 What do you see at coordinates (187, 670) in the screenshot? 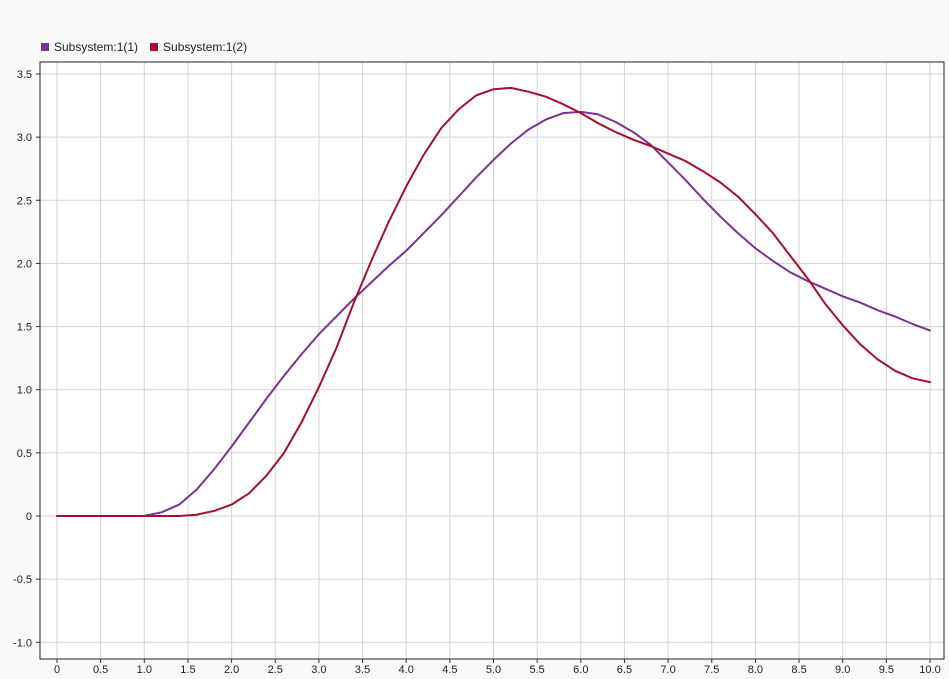
I see `x-tick-label: 1.5` at bounding box center [187, 670].